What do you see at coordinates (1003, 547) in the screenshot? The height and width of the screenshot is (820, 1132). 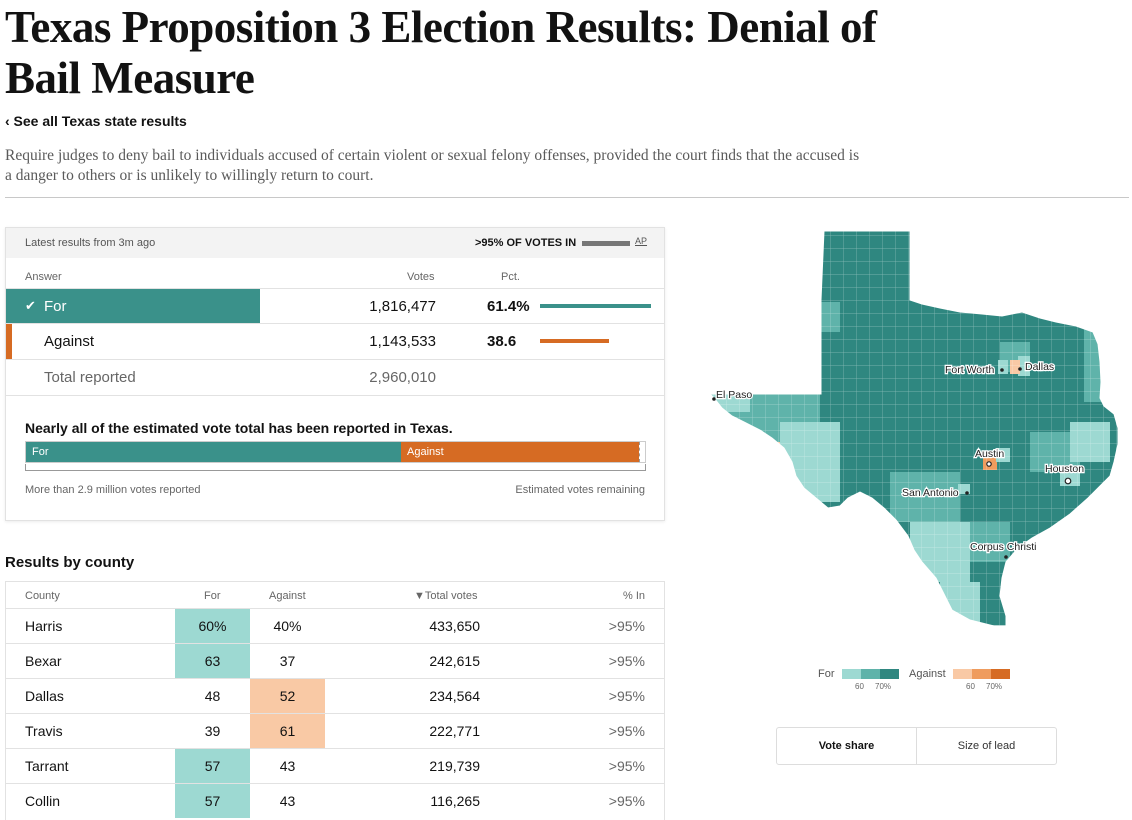 I see `city-label-corpus-christi: Corpus Christi` at bounding box center [1003, 547].